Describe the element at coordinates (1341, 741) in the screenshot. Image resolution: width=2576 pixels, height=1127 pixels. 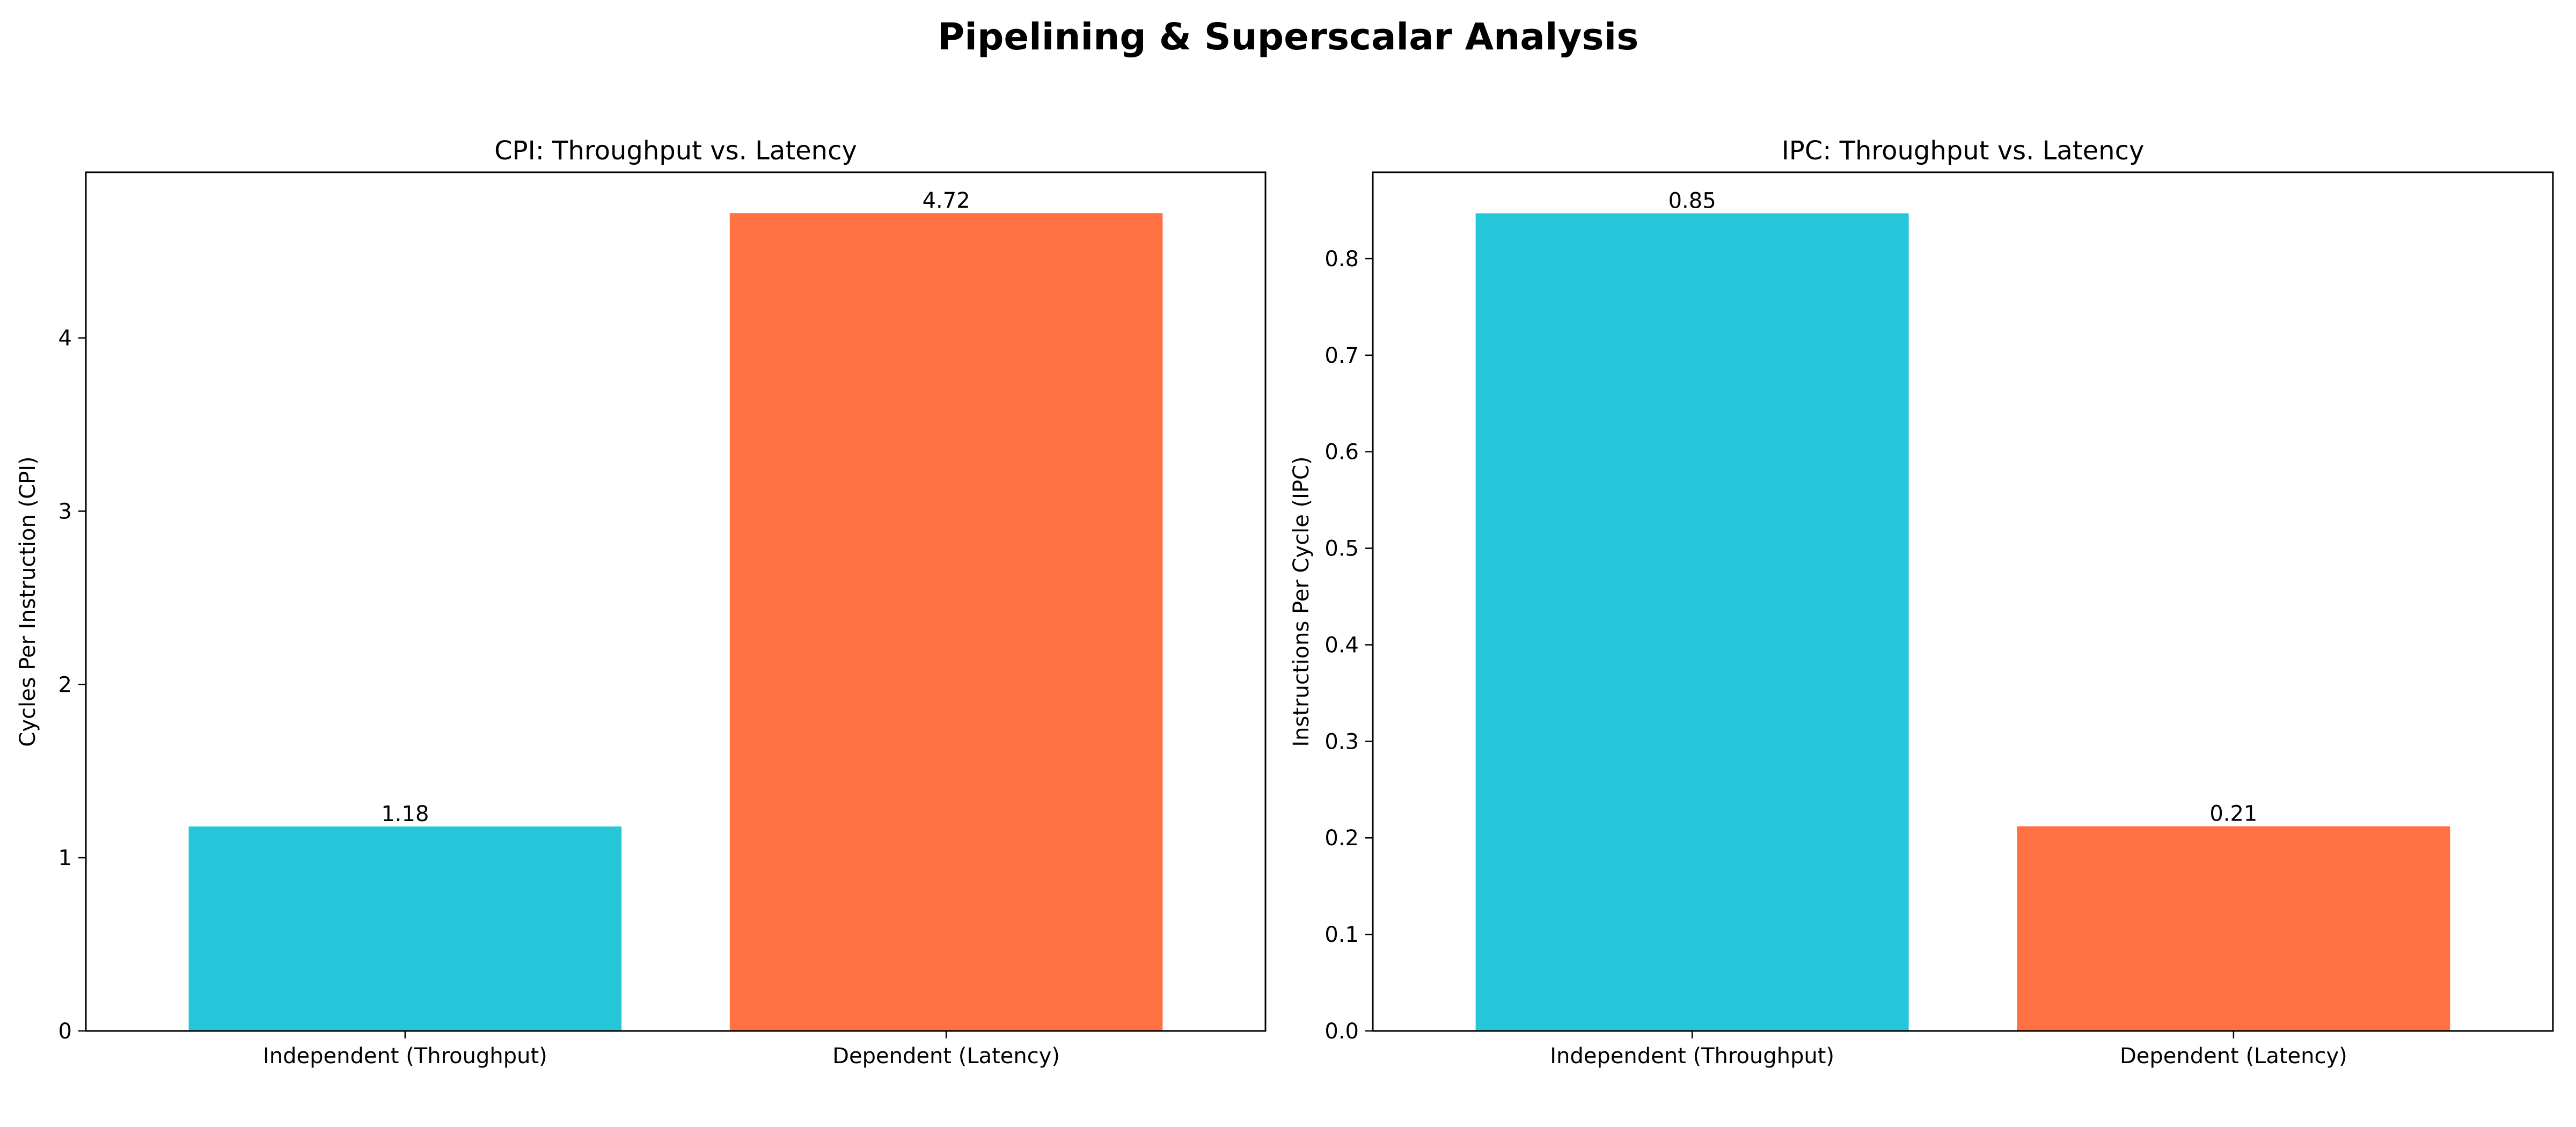
I see `ipc-y-tick-label: 0.3` at that location.